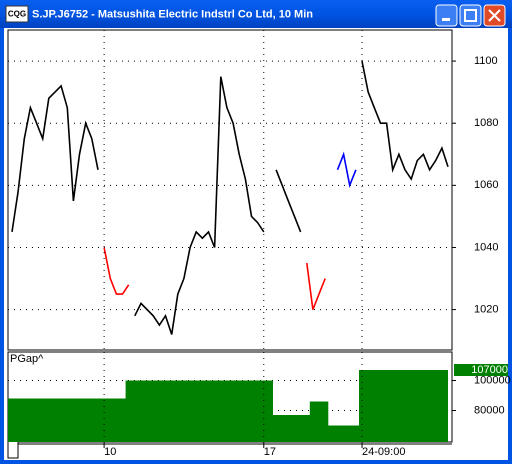 The height and width of the screenshot is (469, 512). I want to click on x-tick-label: 10, so click(110, 452).